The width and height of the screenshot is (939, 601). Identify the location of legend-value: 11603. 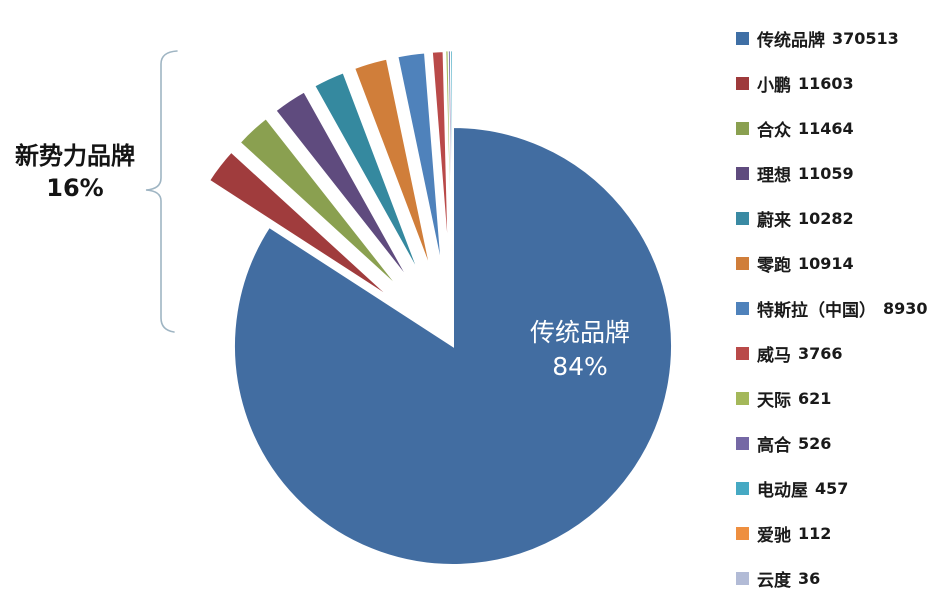
(826, 83).